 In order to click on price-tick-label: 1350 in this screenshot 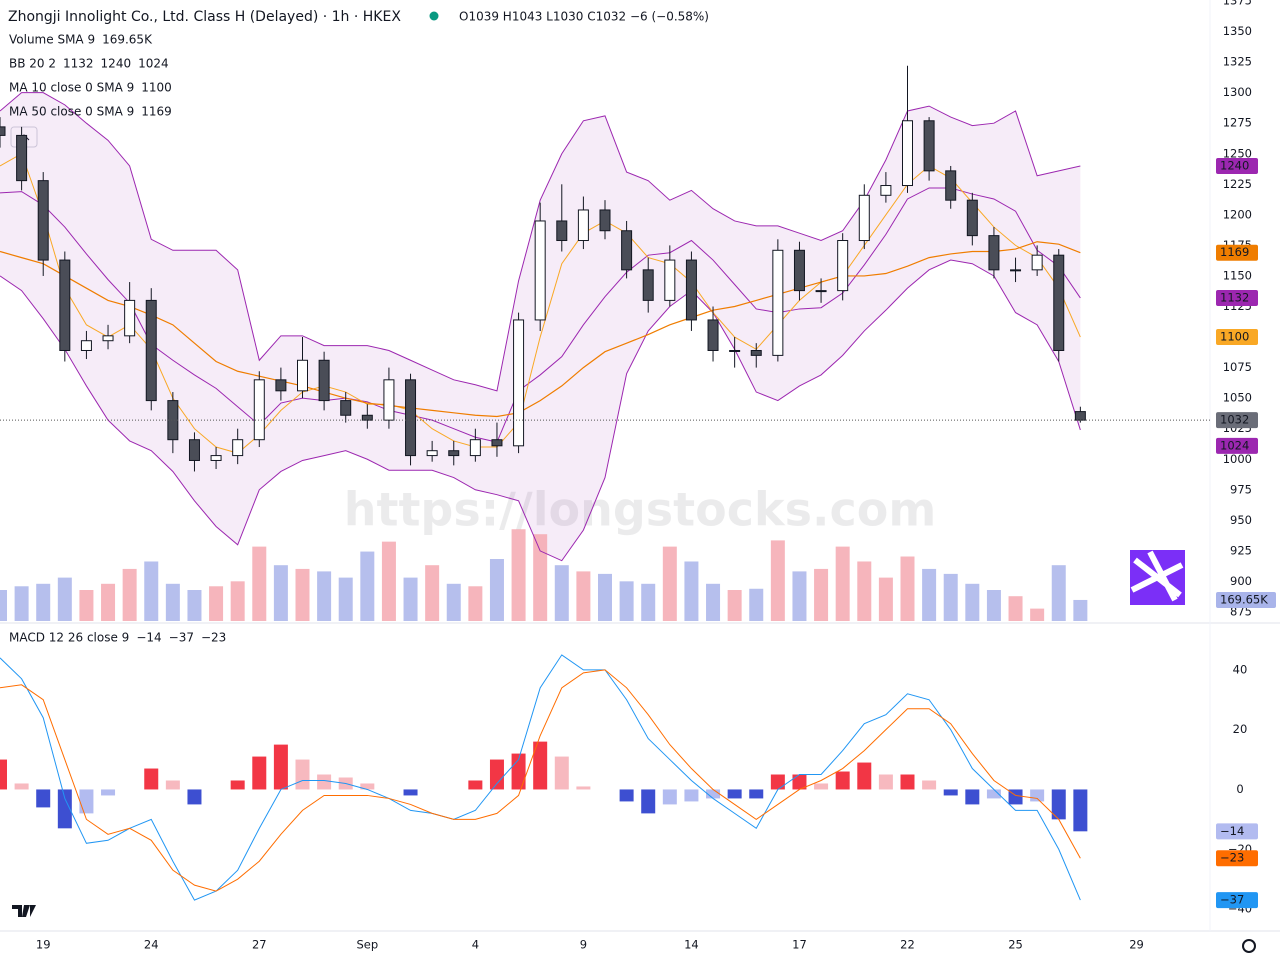, I will do `click(1237, 31)`.